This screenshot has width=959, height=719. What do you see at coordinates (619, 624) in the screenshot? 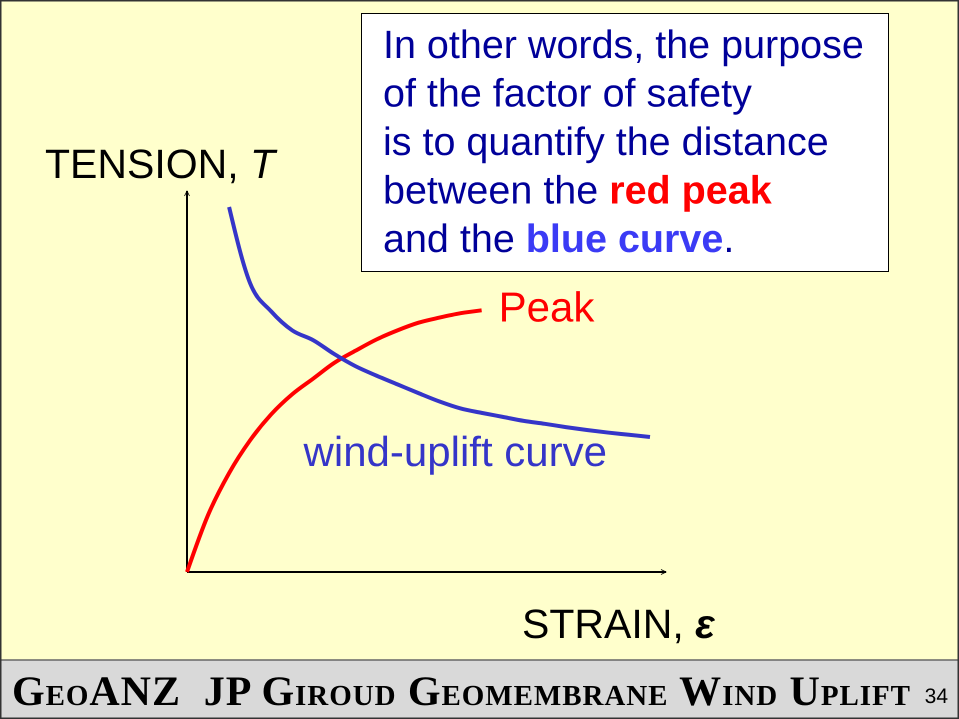
I see `x-axis-title: STRAIN, ε` at bounding box center [619, 624].